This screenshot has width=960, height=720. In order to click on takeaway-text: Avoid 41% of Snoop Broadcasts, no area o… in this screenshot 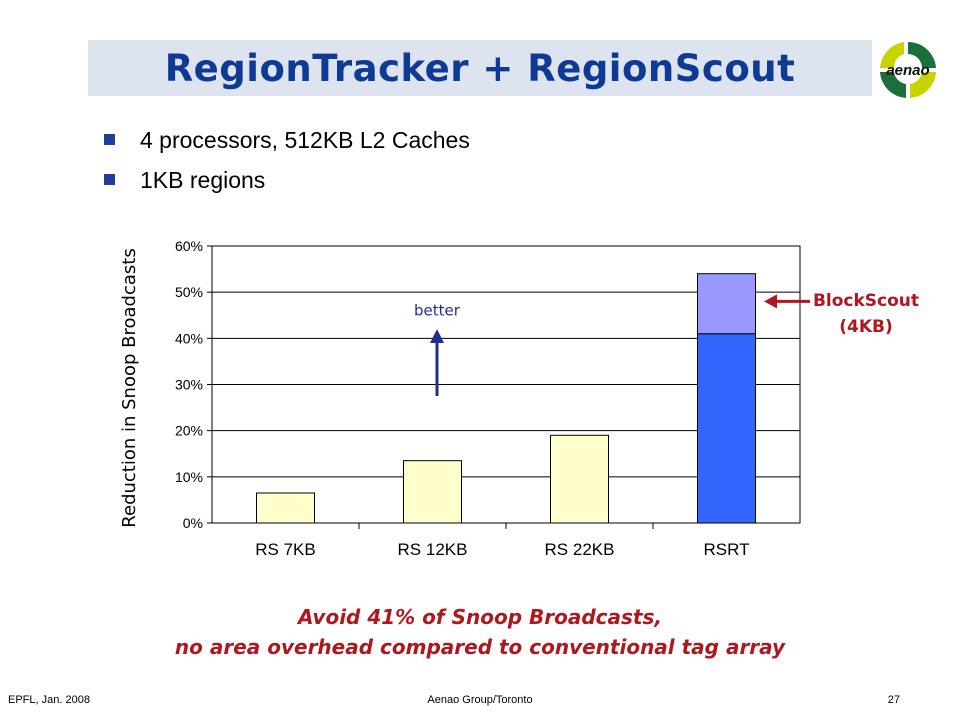, I will do `click(480, 632)`.